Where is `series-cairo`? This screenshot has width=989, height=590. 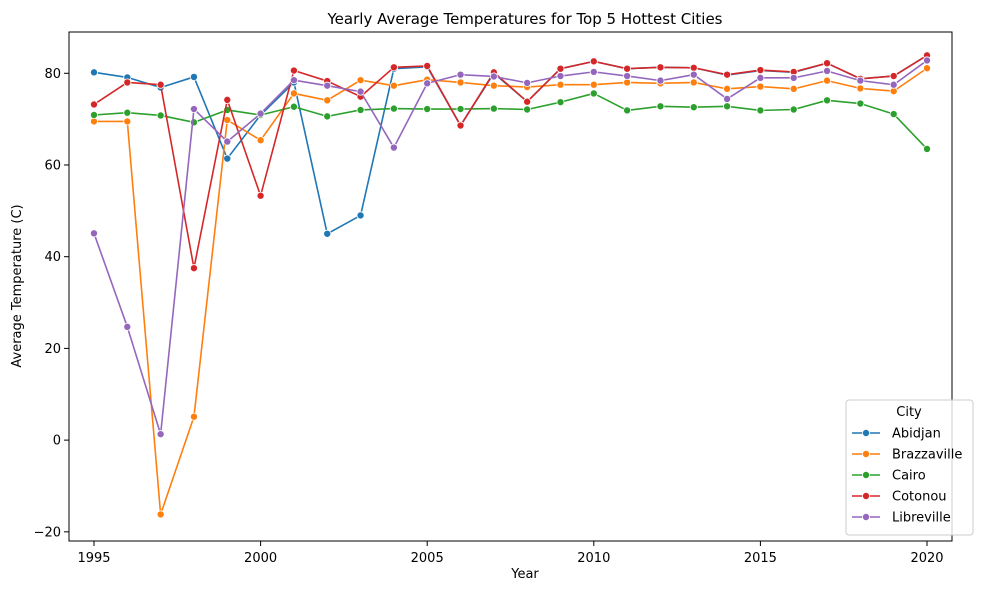 series-cairo is located at coordinates (510, 121).